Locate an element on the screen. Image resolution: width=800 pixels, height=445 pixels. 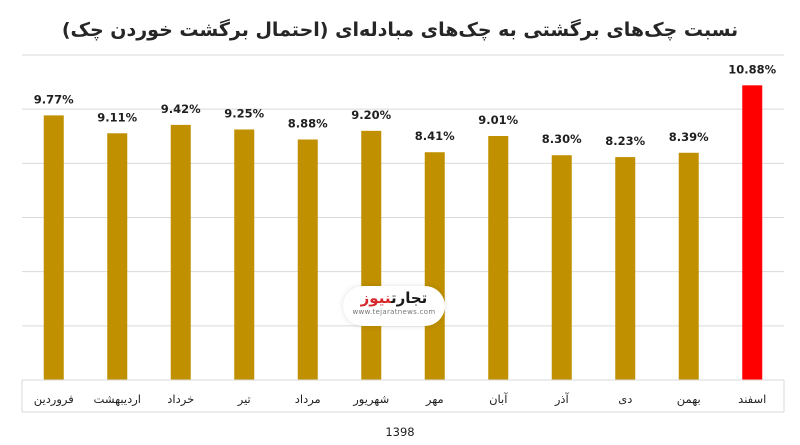
category-label: بهمن is located at coordinates (689, 399).